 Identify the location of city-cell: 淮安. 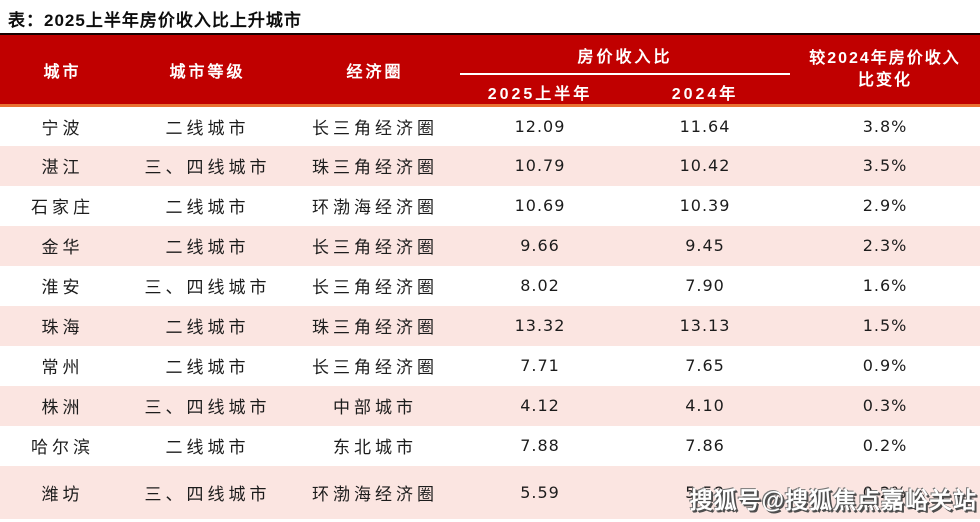
(62, 287).